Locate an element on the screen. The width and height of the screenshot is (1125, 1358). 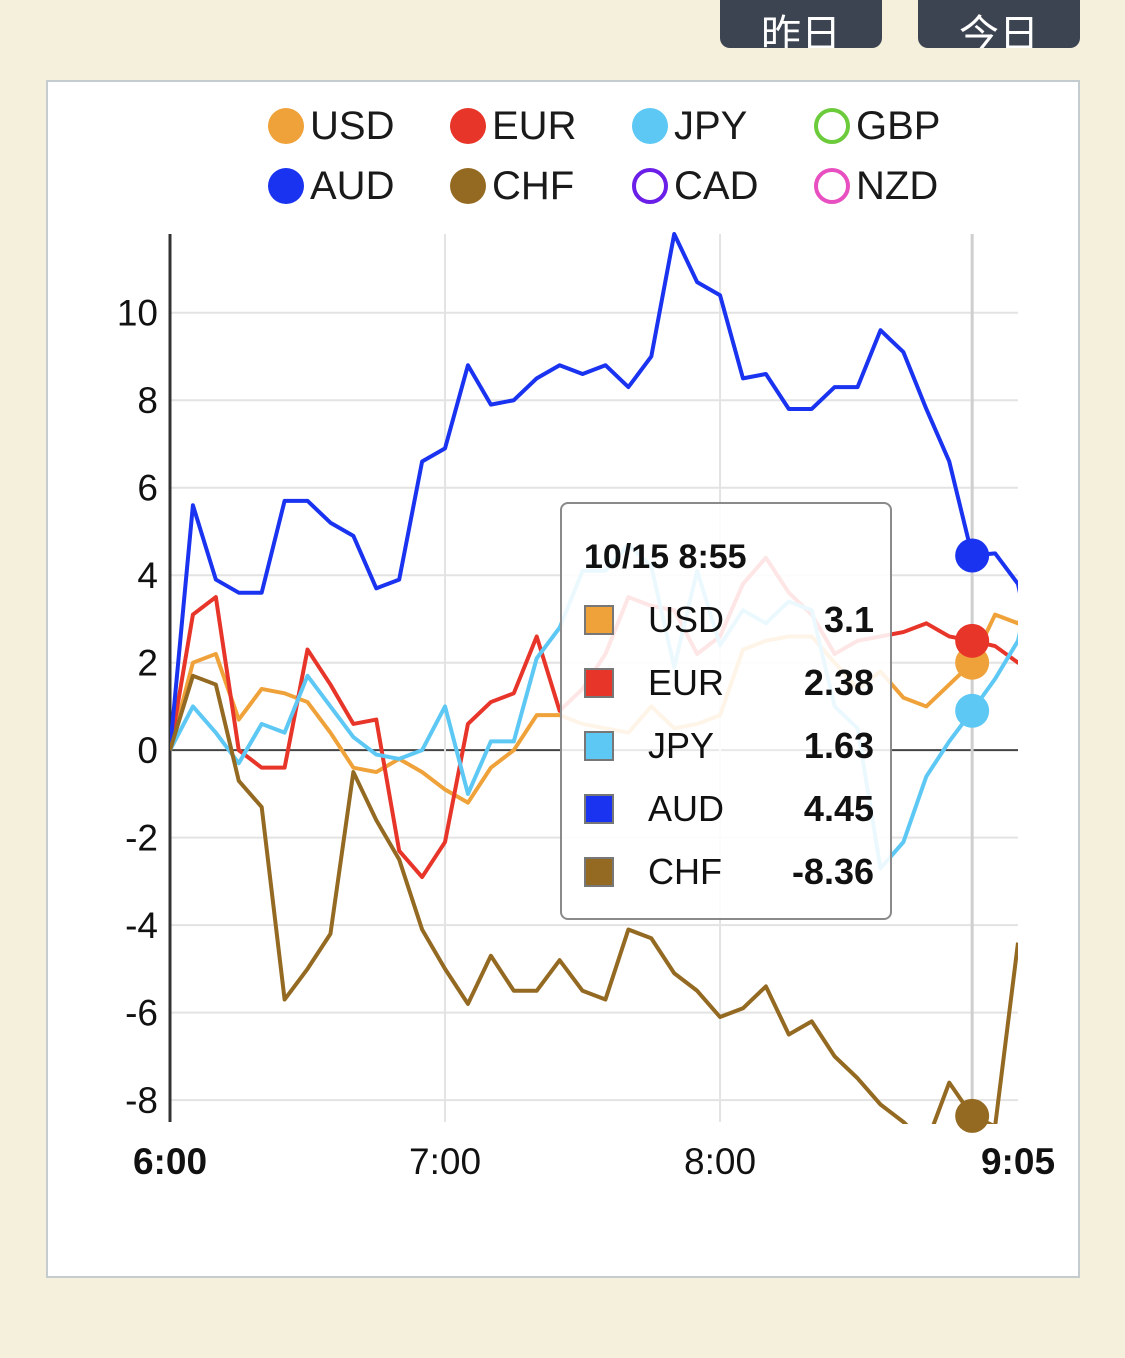
tooltip-row-chf: CHF -8.36 is located at coordinates (729, 871).